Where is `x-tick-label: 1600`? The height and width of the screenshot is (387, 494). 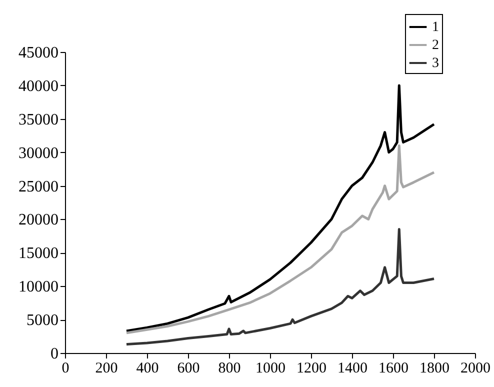
x-tick-label: 1600 is located at coordinates (393, 368).